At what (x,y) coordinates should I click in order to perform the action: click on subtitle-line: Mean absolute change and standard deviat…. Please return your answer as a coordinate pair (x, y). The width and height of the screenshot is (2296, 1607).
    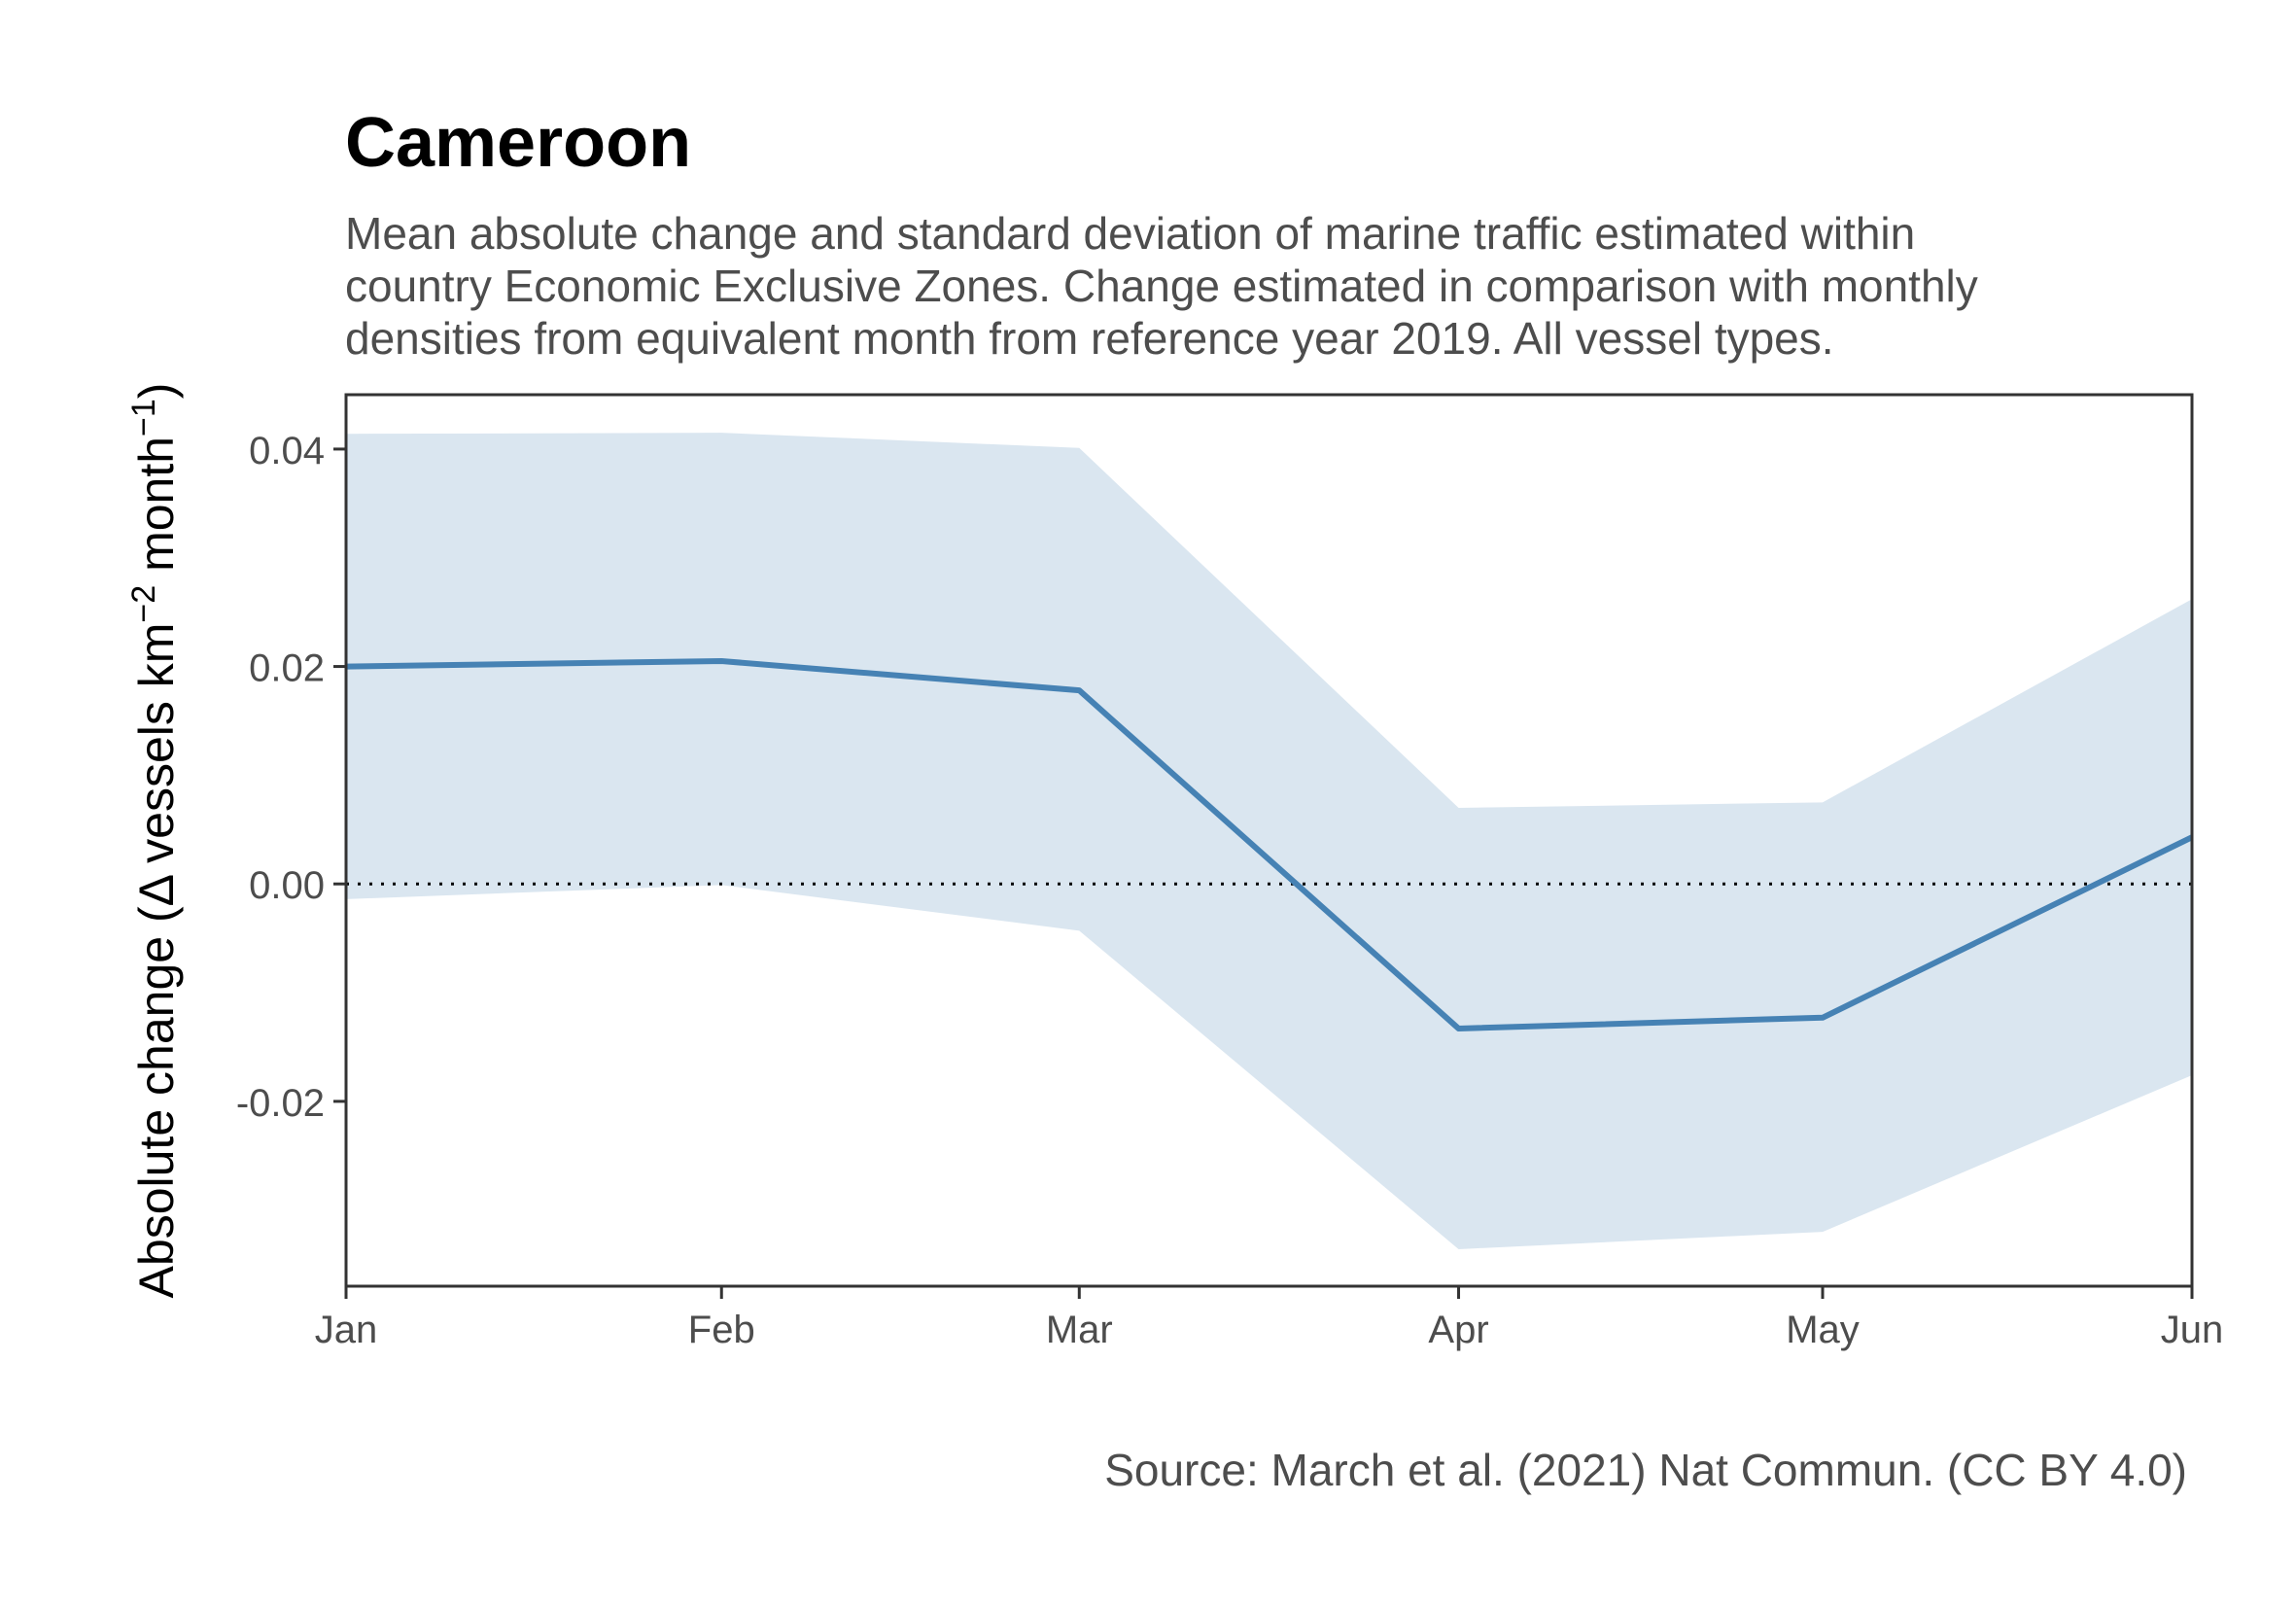
    Looking at the image, I should click on (1130, 233).